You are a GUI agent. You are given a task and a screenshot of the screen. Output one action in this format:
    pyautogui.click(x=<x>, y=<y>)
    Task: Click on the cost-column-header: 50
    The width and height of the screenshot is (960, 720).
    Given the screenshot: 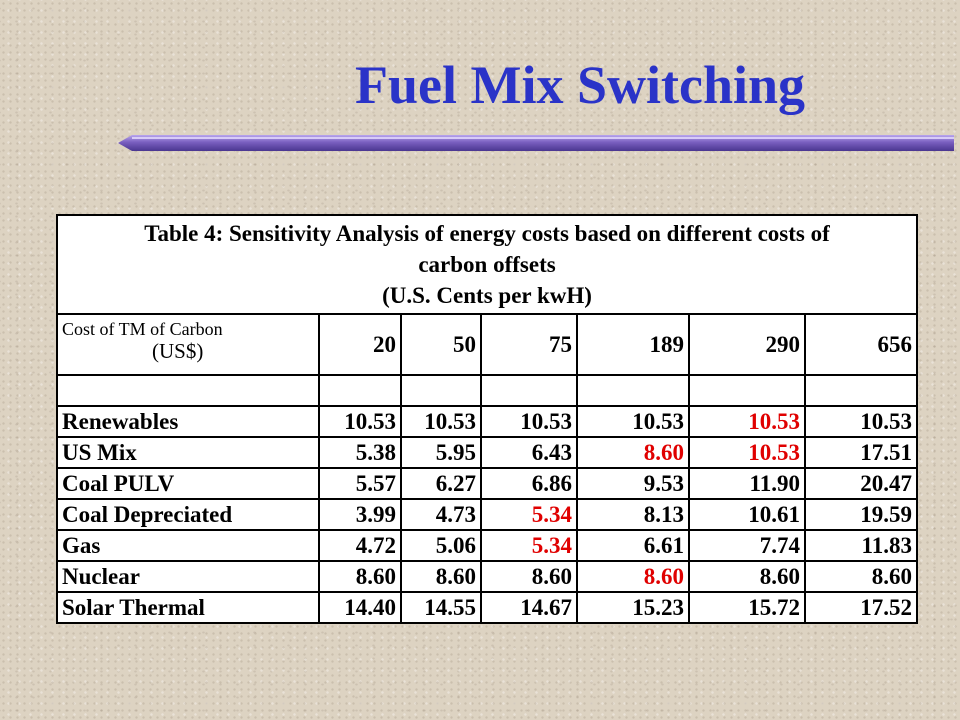 What is the action you would take?
    pyautogui.click(x=441, y=344)
    